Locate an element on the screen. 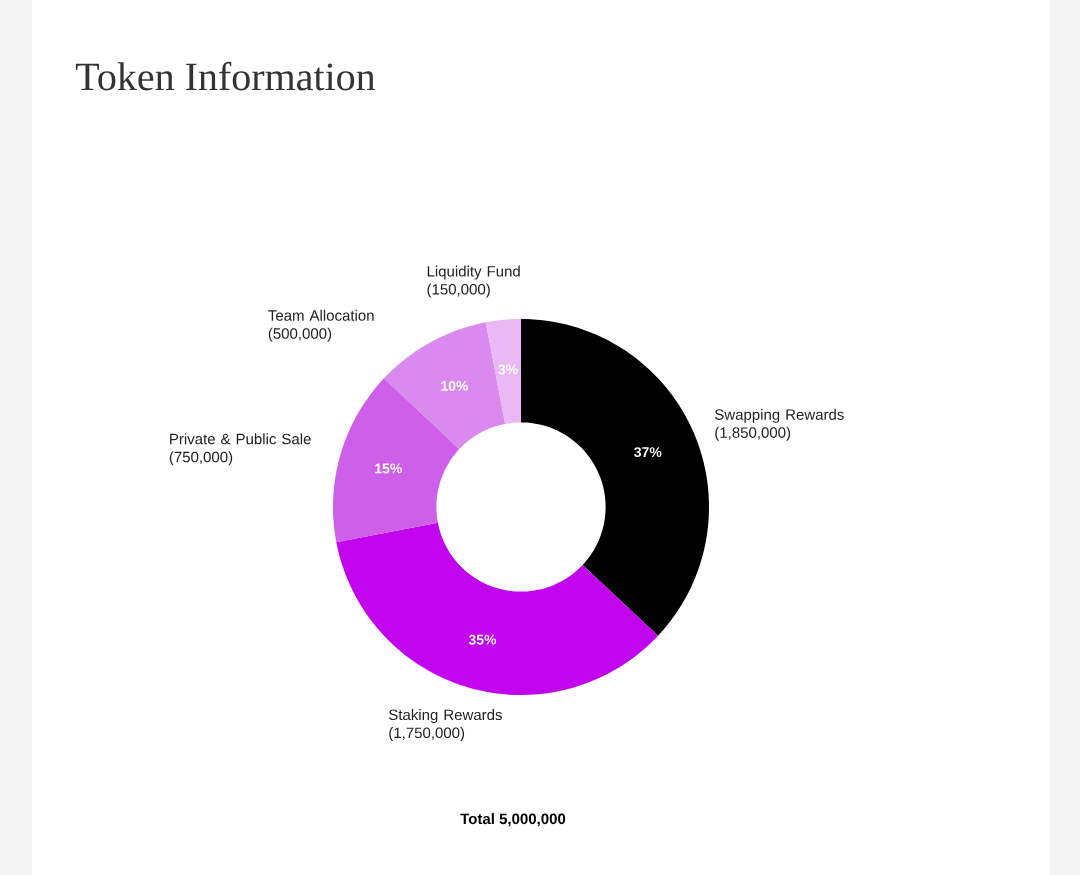 This screenshot has width=1080, height=875. slice-label: Swapping Rewards (1,850,000) is located at coordinates (779, 424).